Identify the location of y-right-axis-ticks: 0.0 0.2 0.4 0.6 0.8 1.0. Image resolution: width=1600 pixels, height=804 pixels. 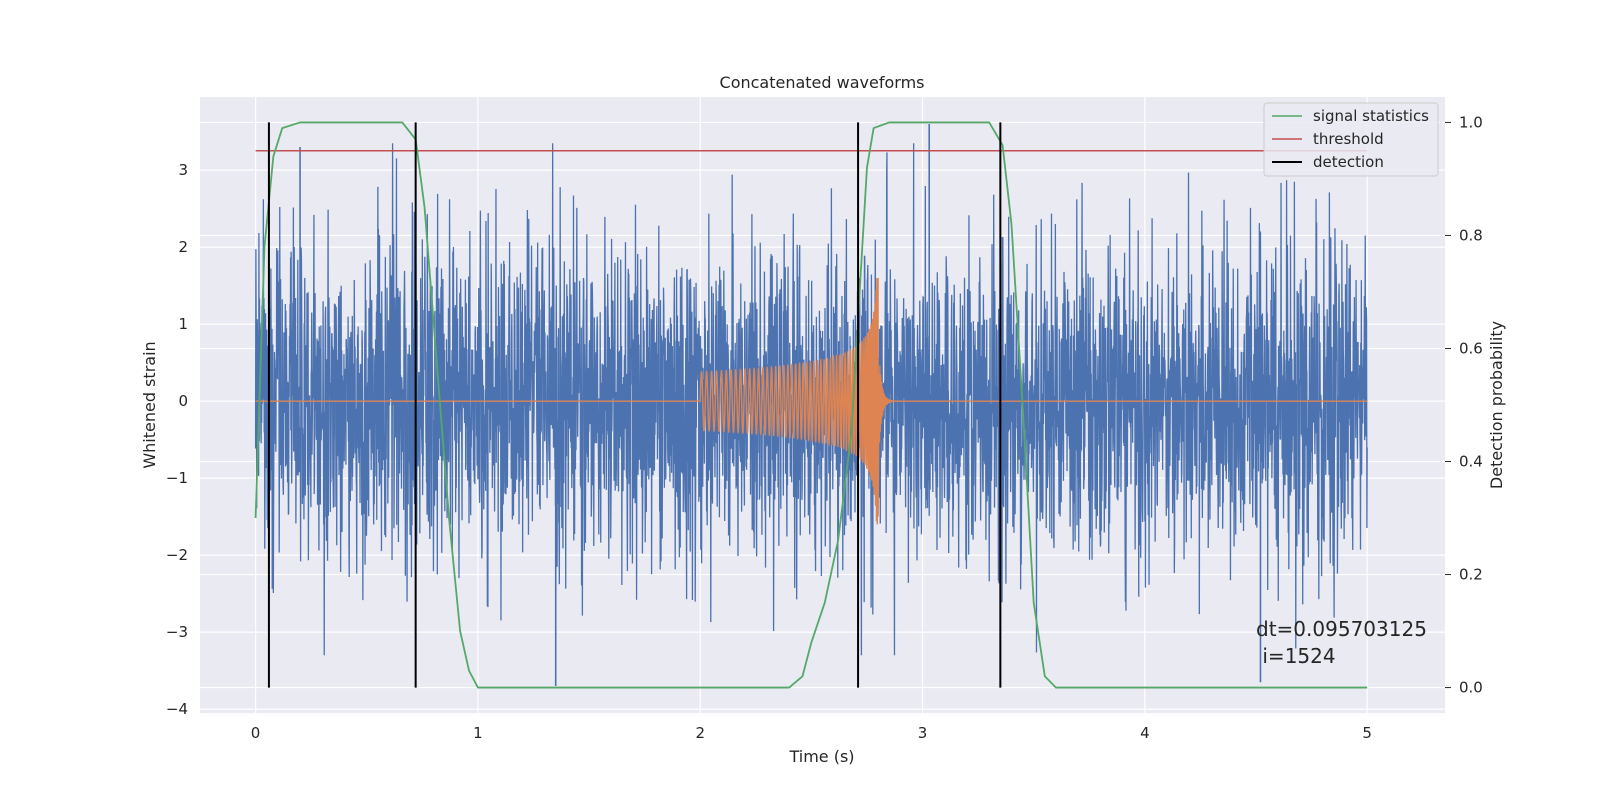
(1464, 405).